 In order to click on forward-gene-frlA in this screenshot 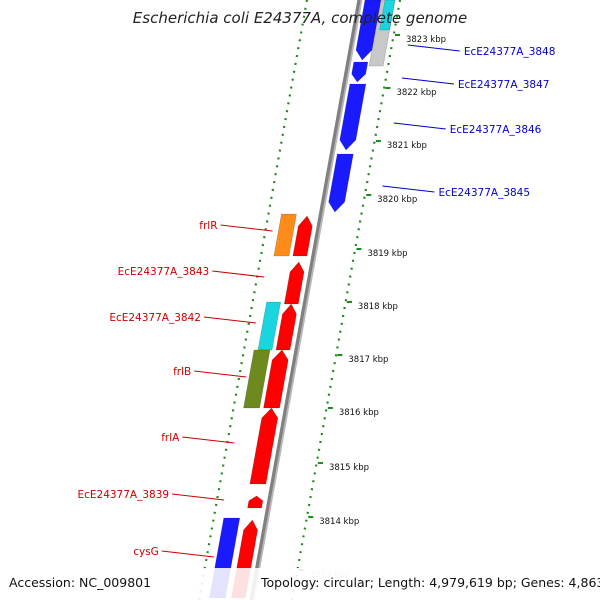, I will do `click(264, 446)`.